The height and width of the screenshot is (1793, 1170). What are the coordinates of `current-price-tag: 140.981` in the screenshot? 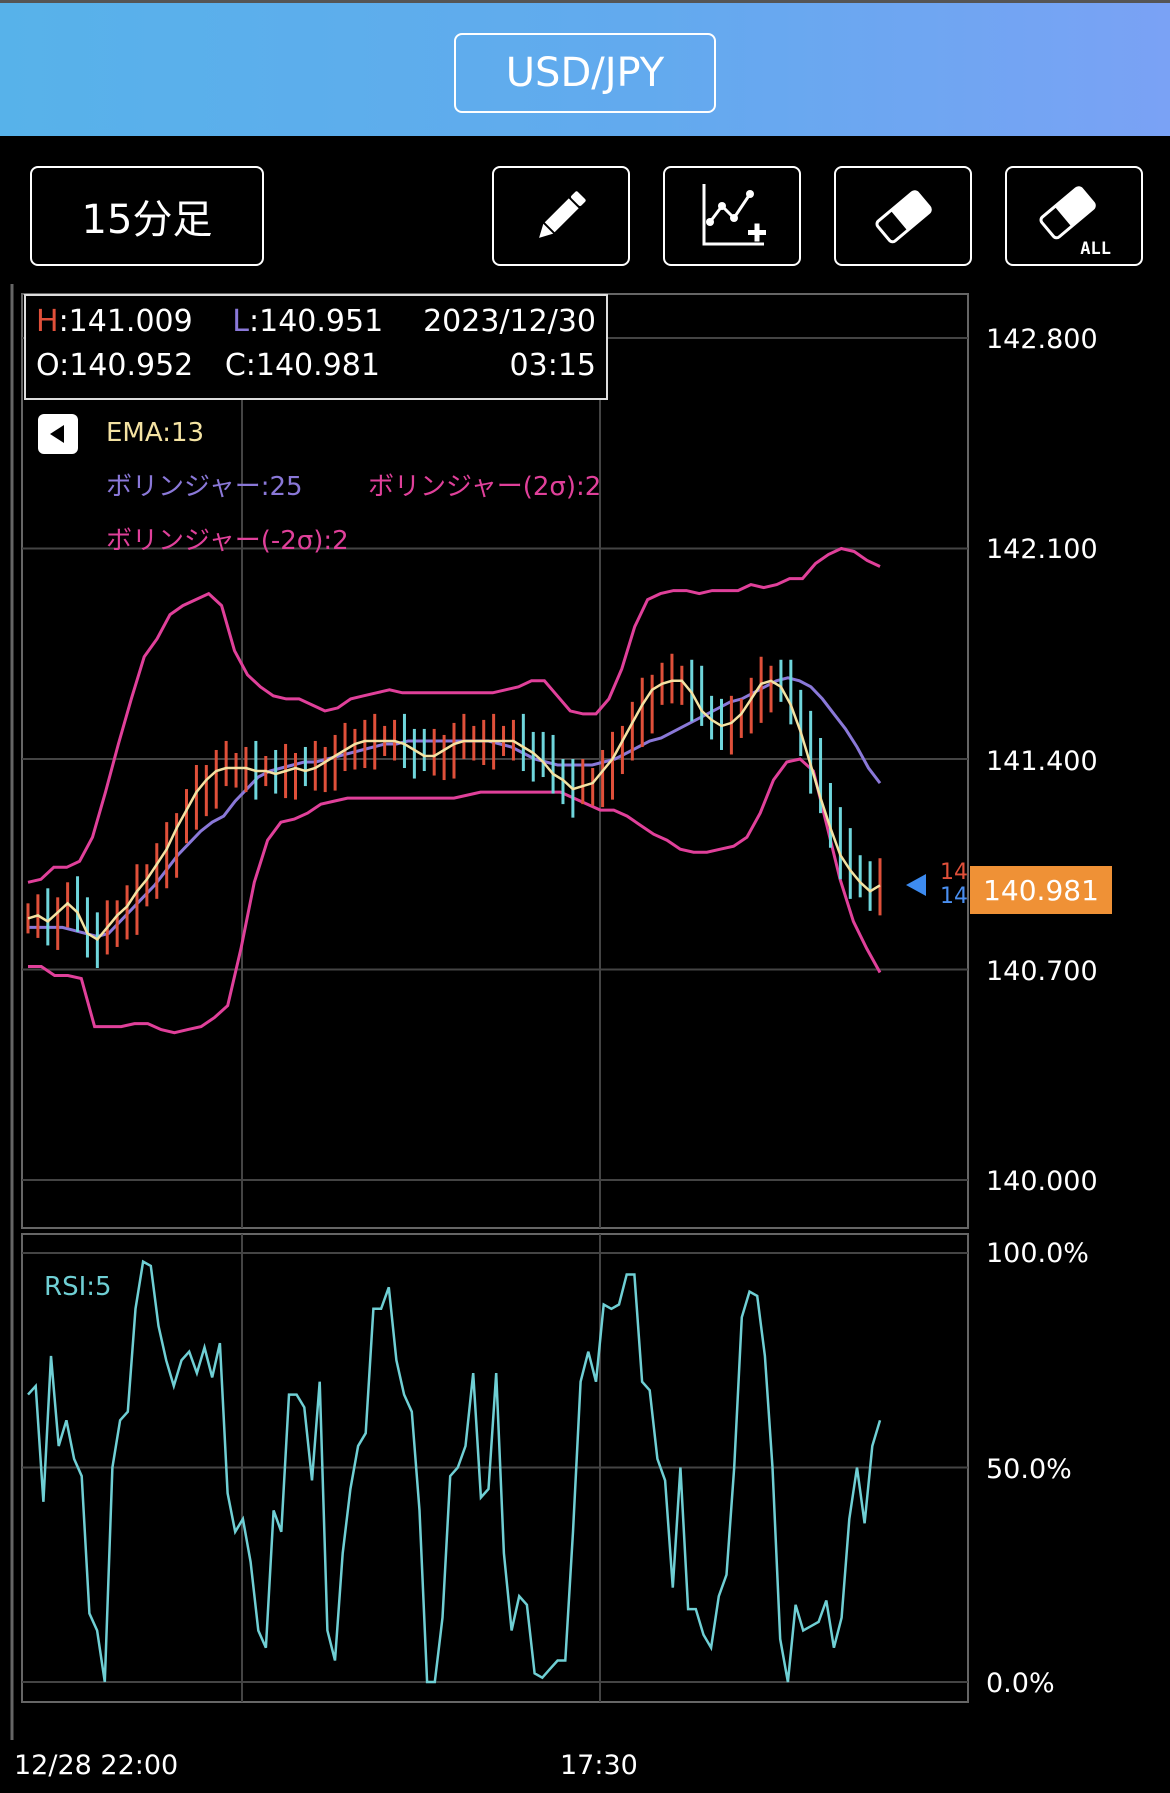 It's located at (1041, 890).